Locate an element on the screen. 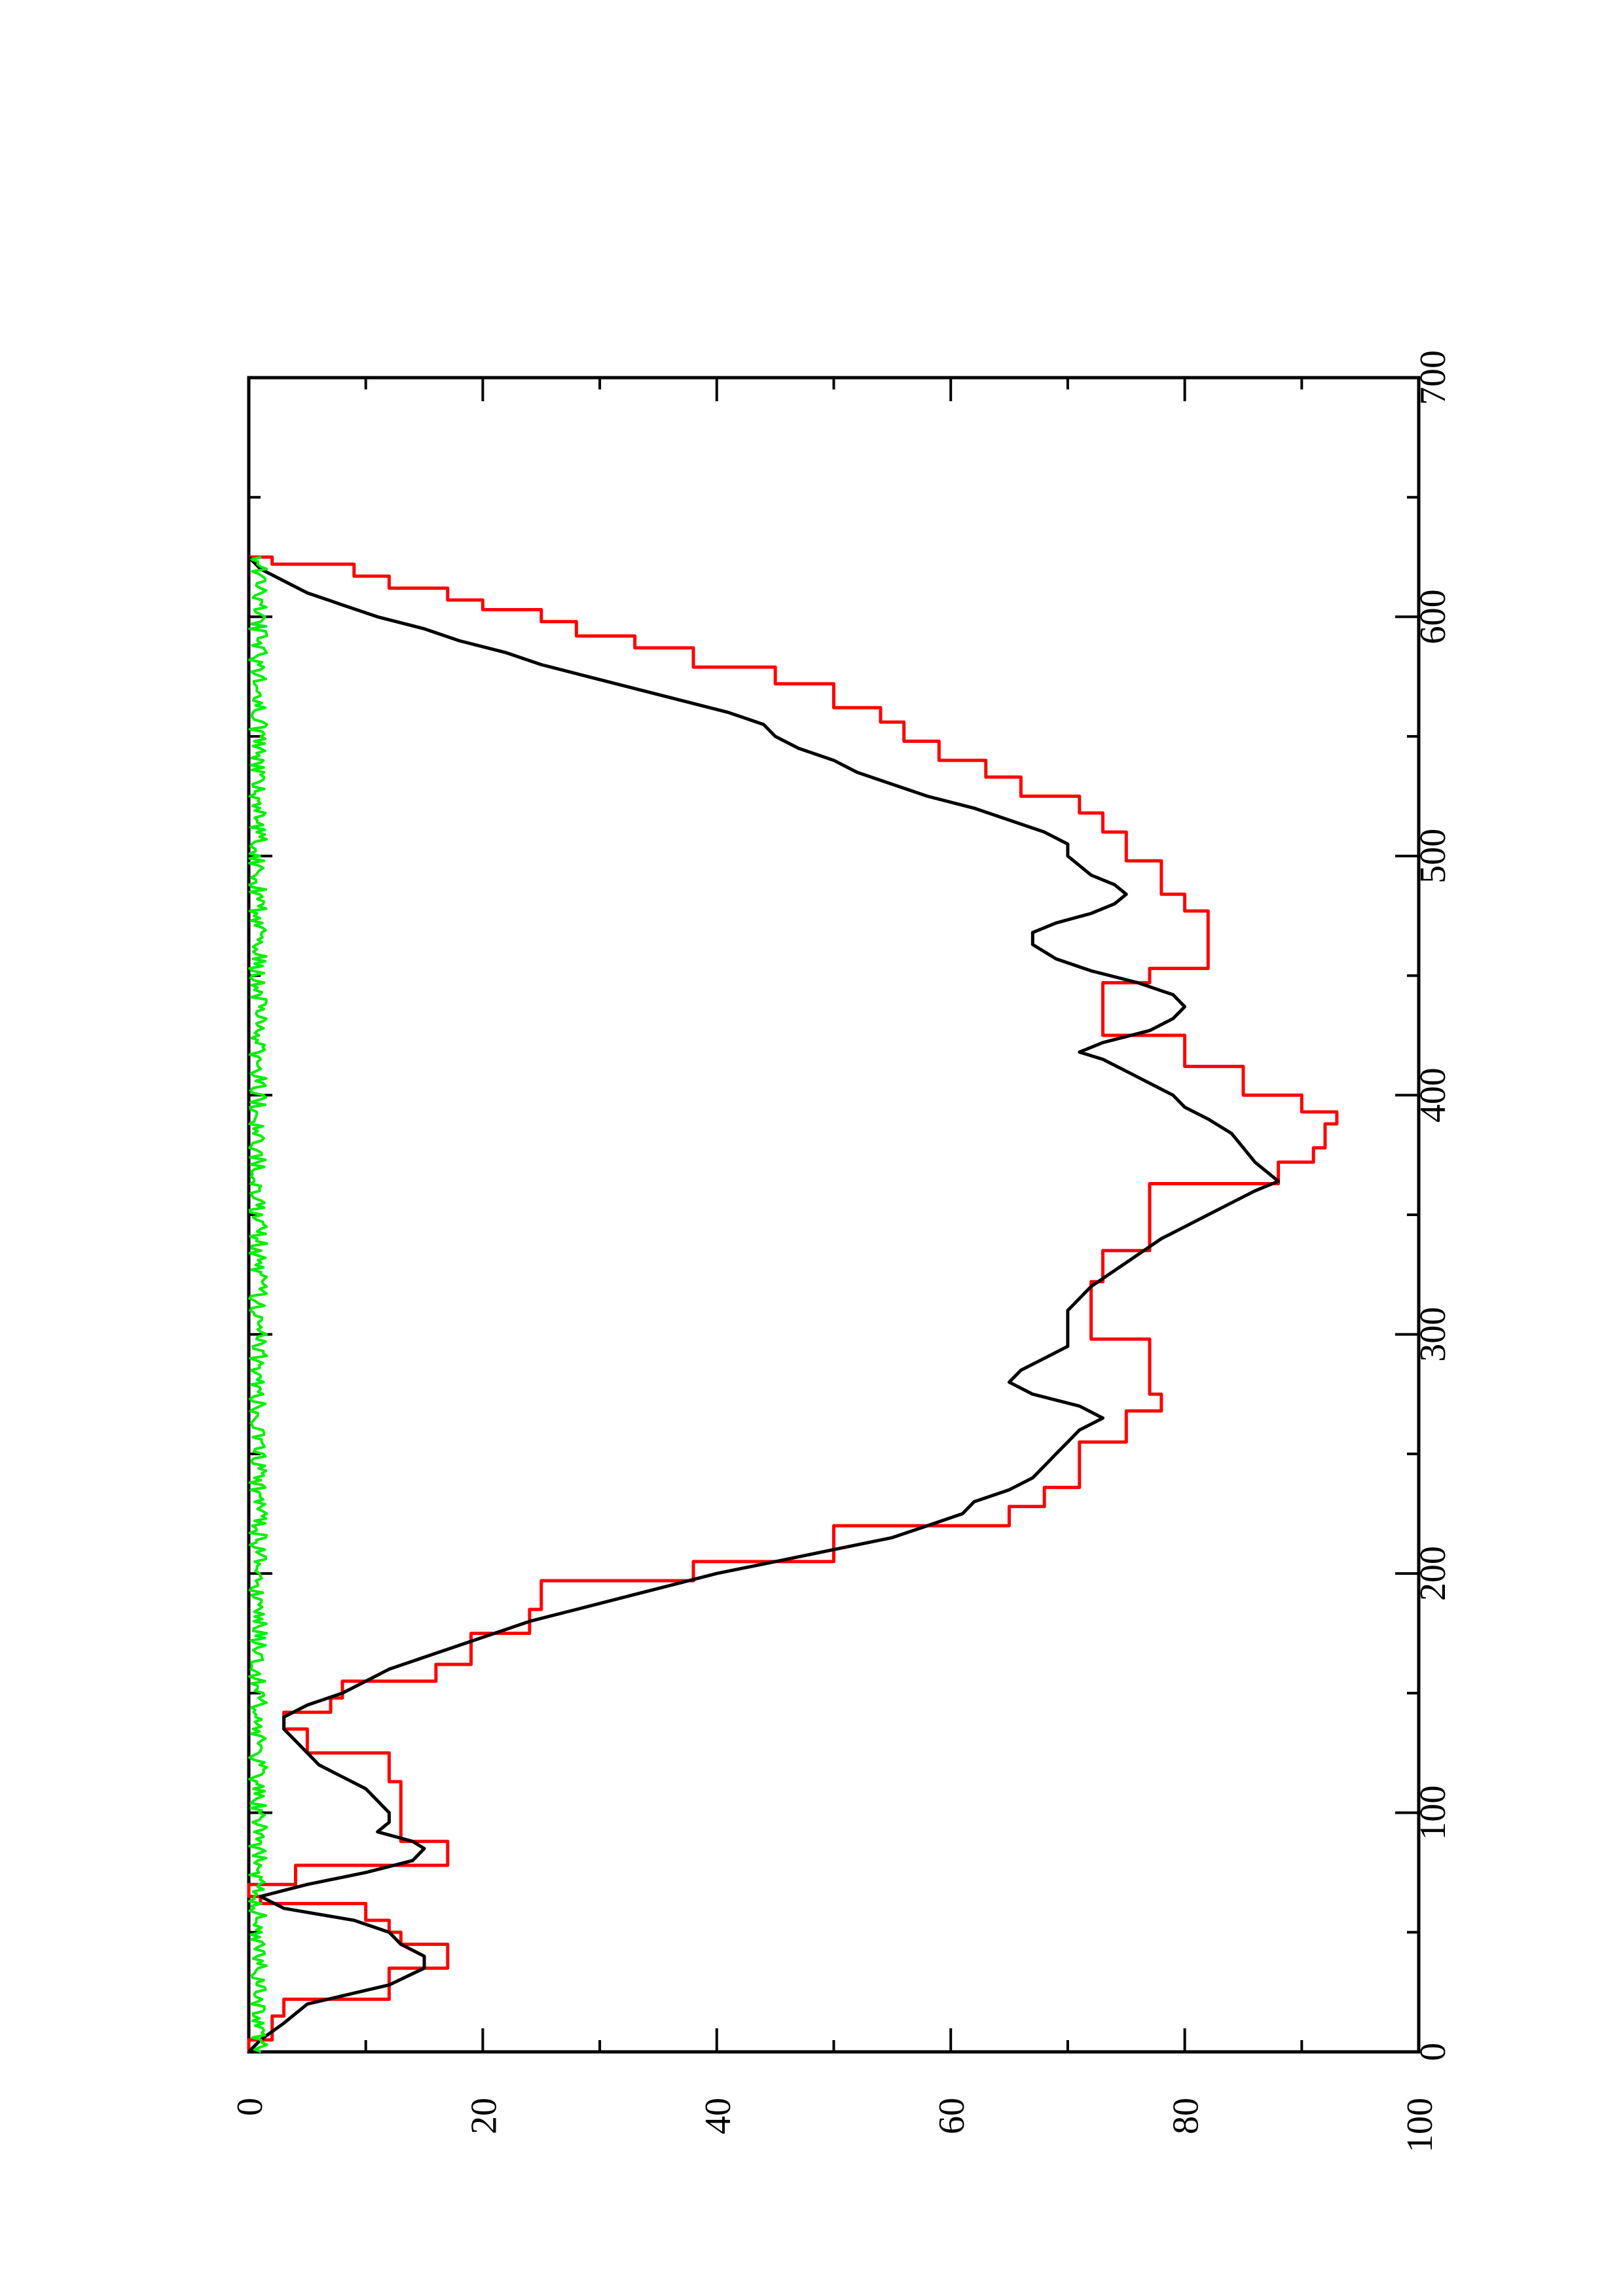  y-tick-label: 80 is located at coordinates (1186, 2116).